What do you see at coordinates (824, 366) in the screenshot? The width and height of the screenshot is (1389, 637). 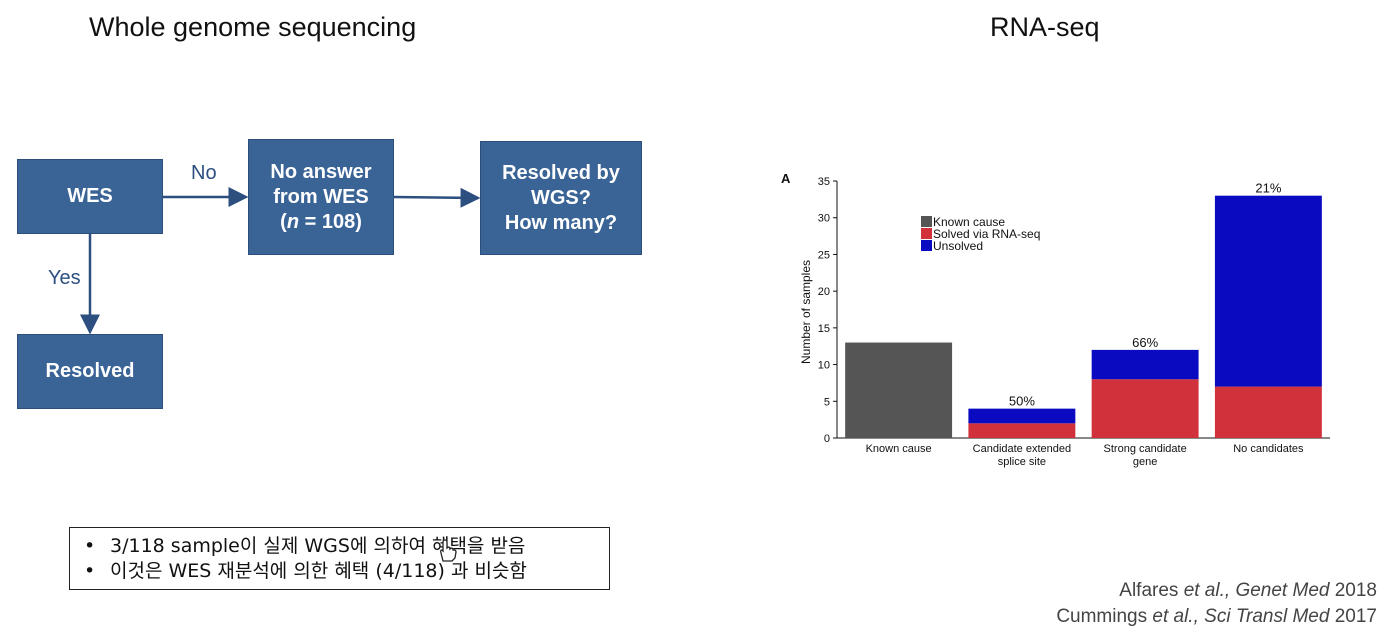 I see `y-tick-label: 10` at bounding box center [824, 366].